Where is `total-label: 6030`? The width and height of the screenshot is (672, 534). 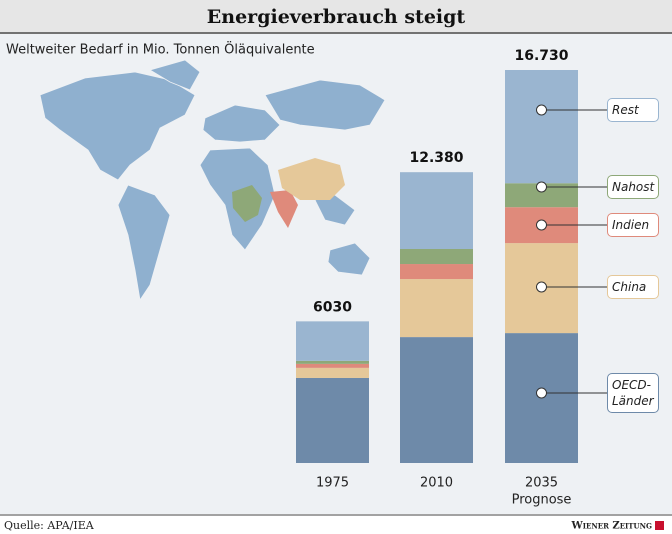
total-label: 6030 is located at coordinates (332, 307).